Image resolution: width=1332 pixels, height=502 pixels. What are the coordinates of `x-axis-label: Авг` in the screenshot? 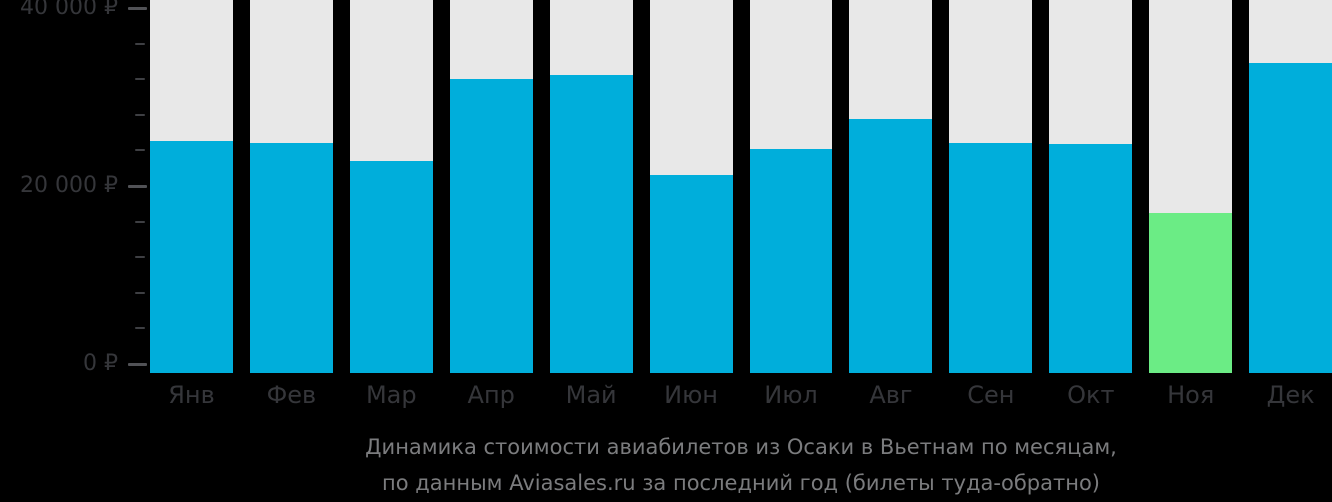 It's located at (891, 395).